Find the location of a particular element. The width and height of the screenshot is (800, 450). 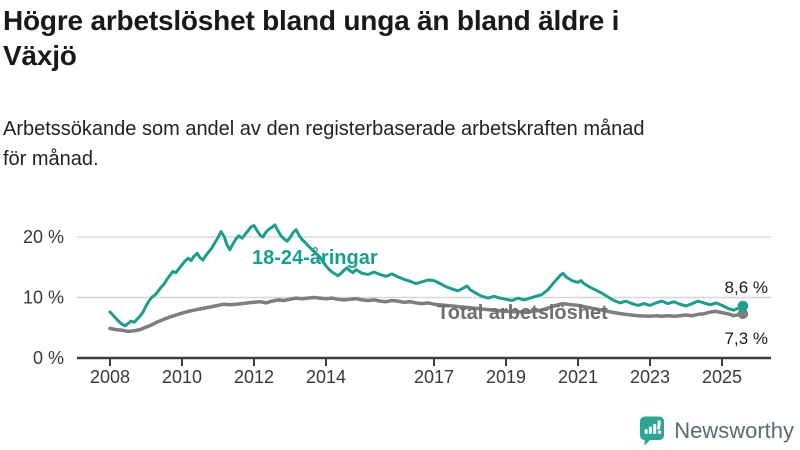

x-tick-label: 2012 is located at coordinates (254, 377).